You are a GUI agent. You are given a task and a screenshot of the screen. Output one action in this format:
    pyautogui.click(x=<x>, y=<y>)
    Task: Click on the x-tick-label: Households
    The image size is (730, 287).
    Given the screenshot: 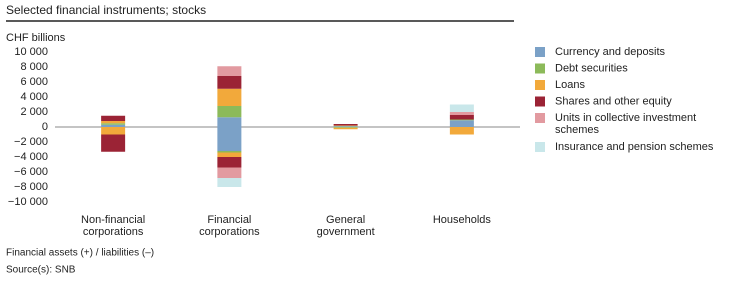 What is the action you would take?
    pyautogui.click(x=462, y=220)
    